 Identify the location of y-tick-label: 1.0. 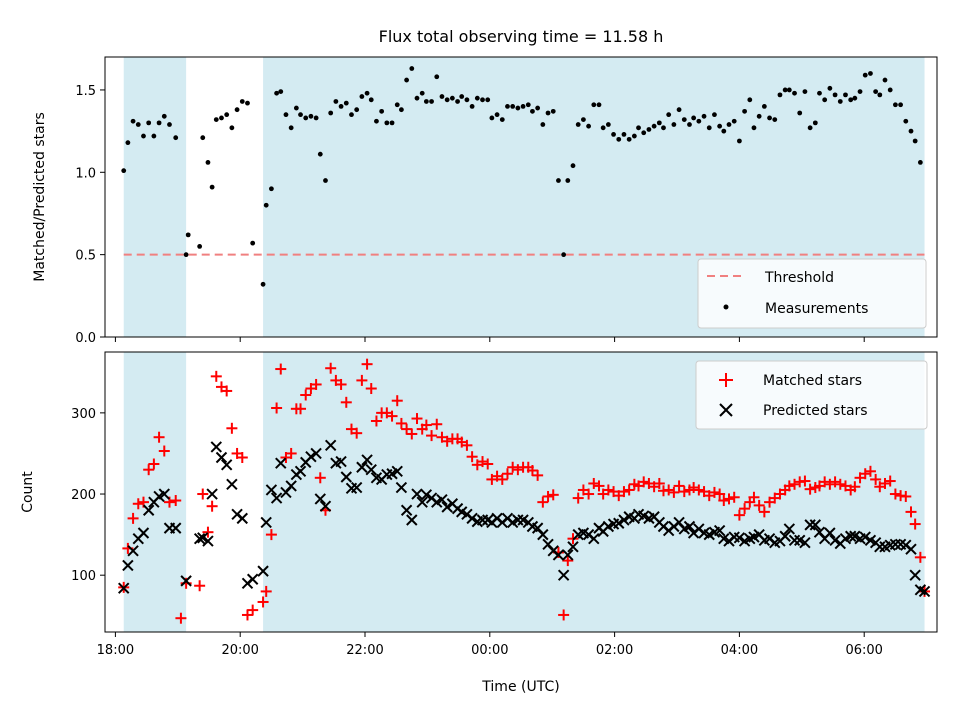
(85, 173).